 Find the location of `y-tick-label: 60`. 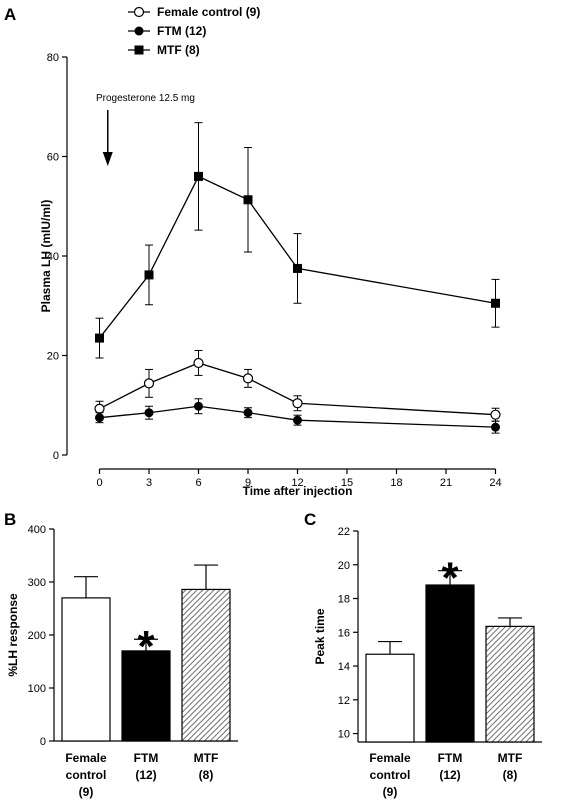

y-tick-label: 60 is located at coordinates (53, 158).